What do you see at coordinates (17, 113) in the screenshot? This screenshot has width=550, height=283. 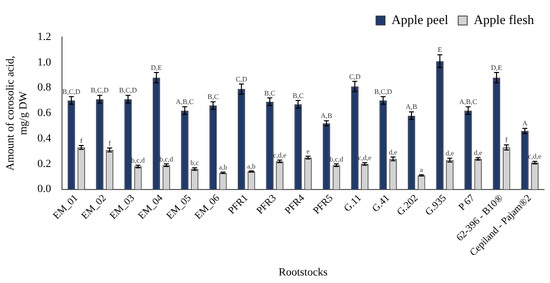 I see `y-axis-title: Amount of corosolic acid, mg/g DW` at bounding box center [17, 113].